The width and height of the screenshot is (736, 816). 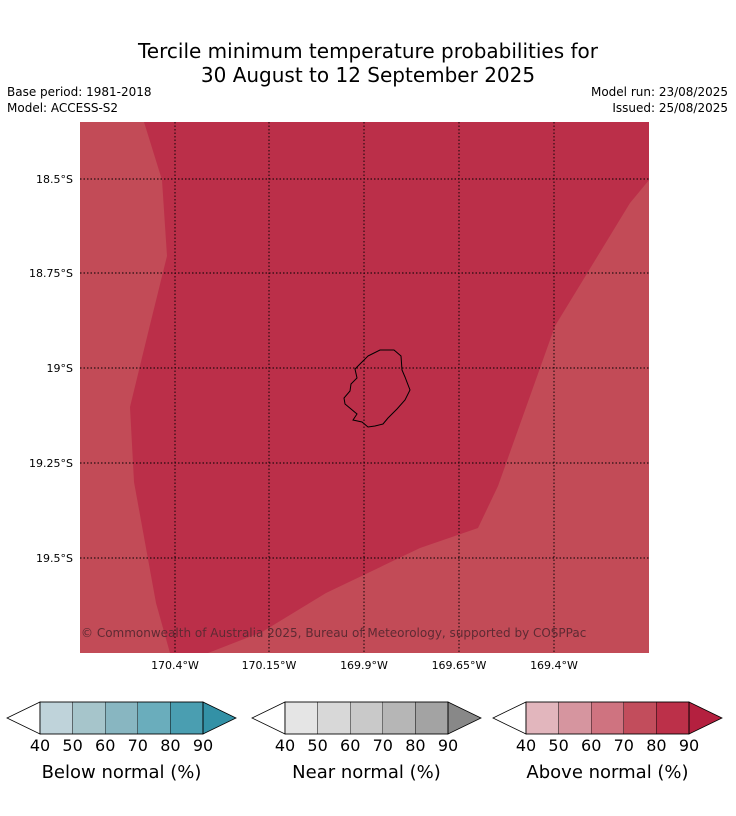 I want to click on island-outline, so click(x=377, y=388).